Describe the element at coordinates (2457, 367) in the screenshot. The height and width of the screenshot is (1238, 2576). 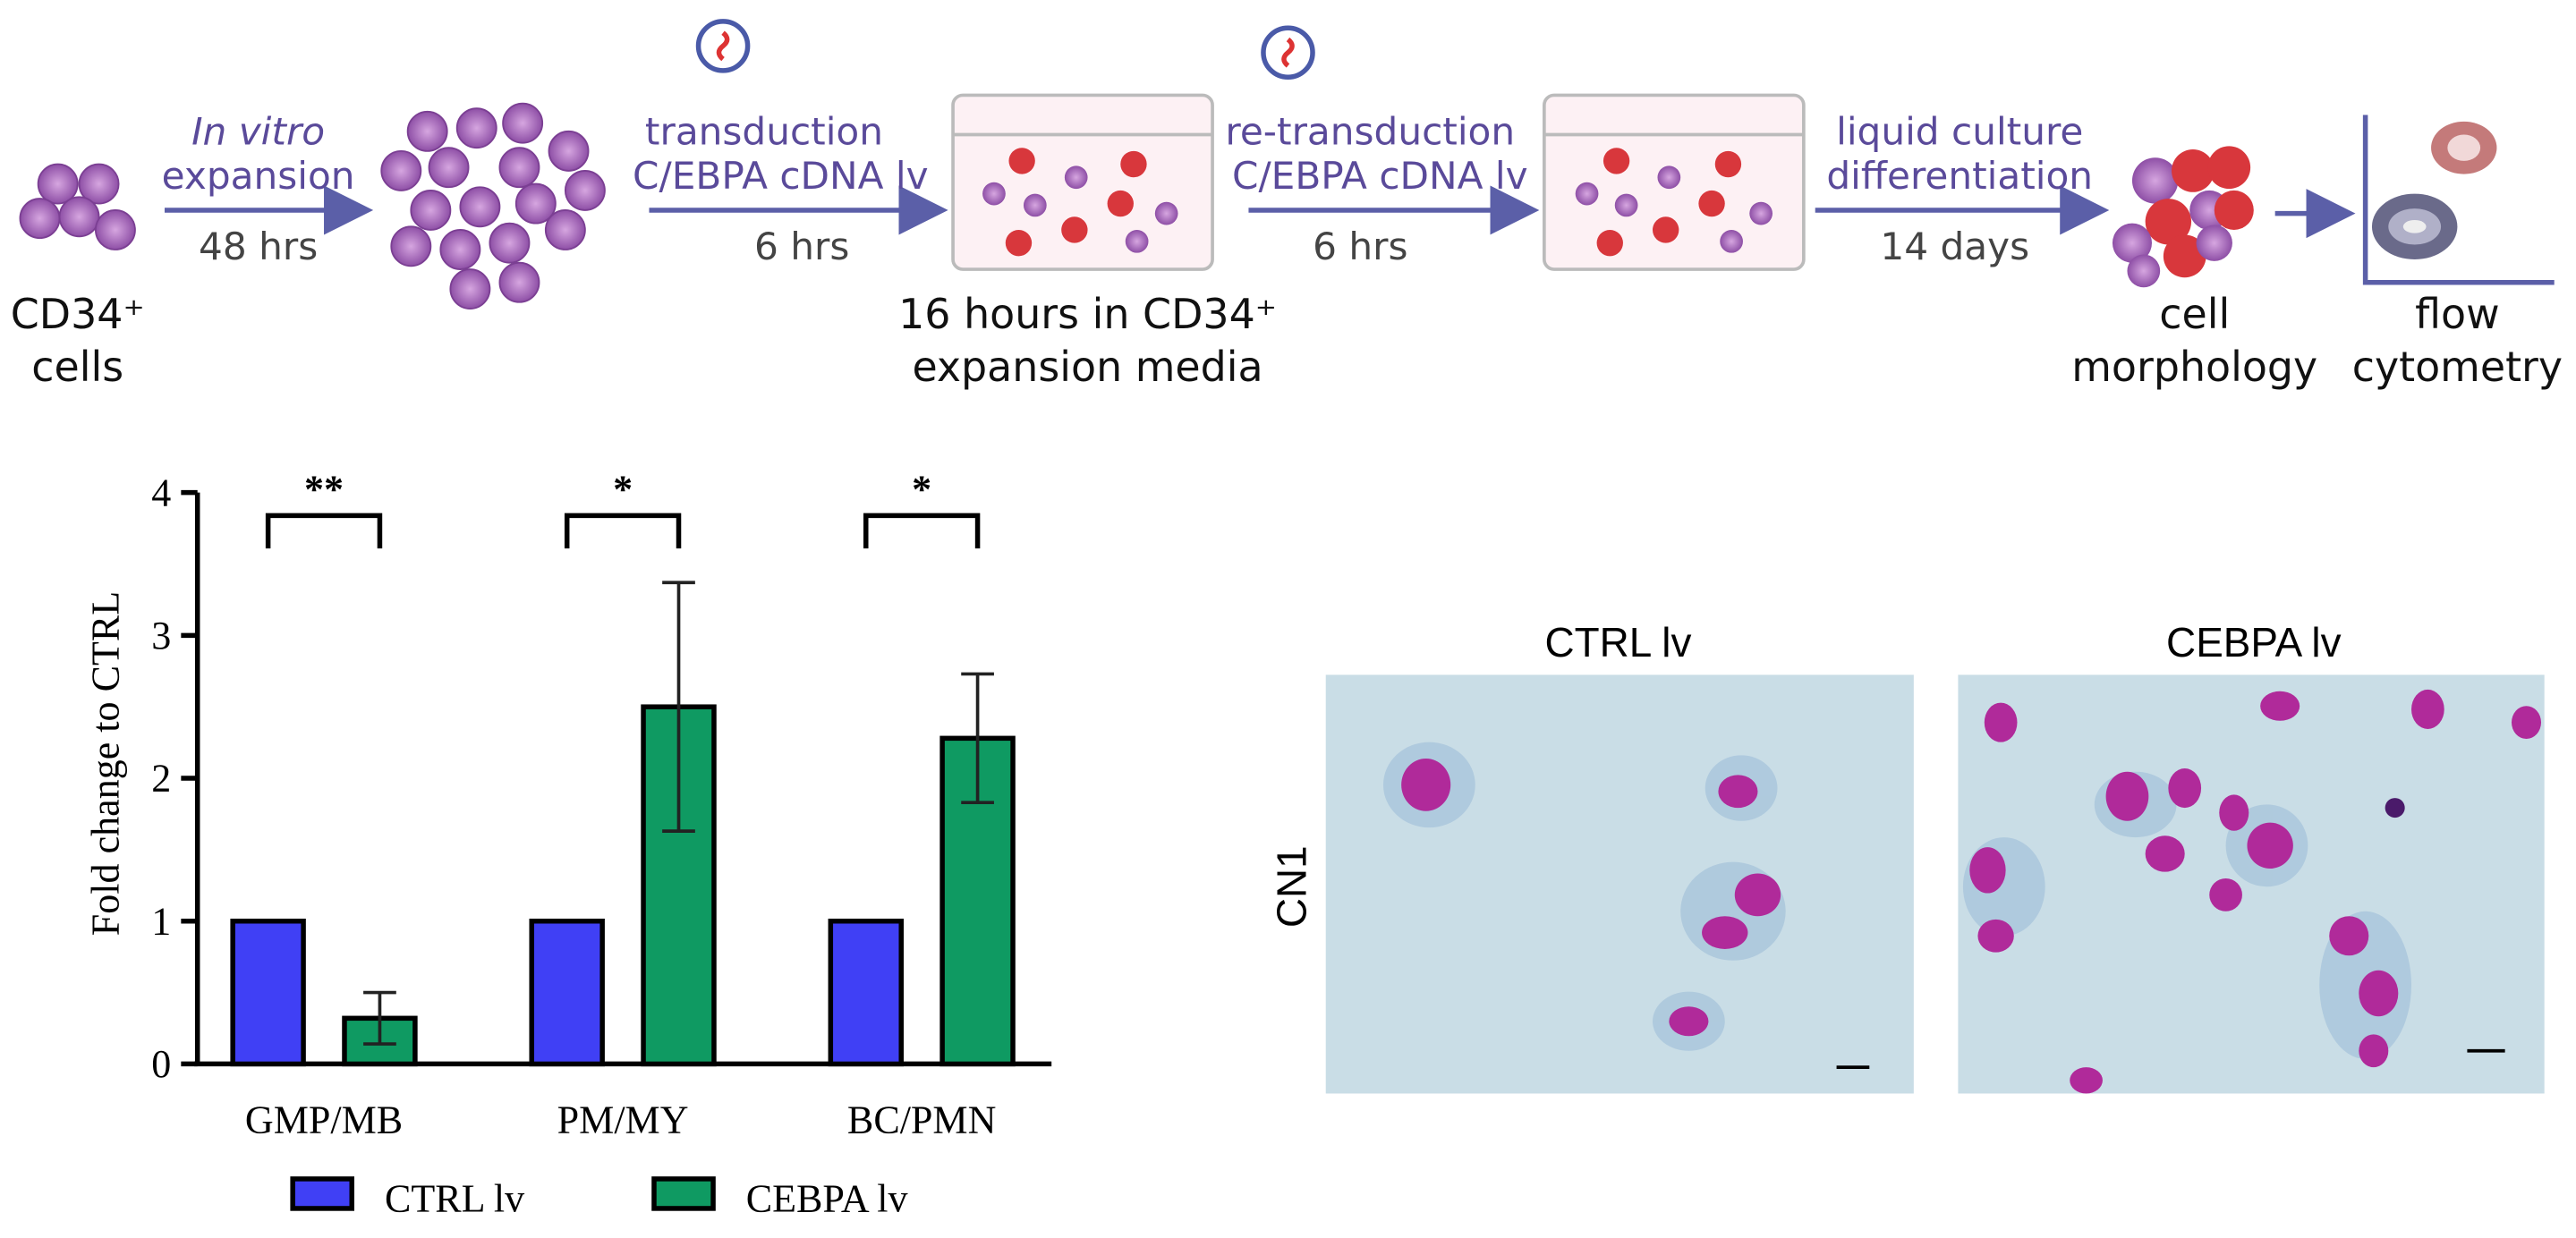
I see `label: cytometry` at that location.